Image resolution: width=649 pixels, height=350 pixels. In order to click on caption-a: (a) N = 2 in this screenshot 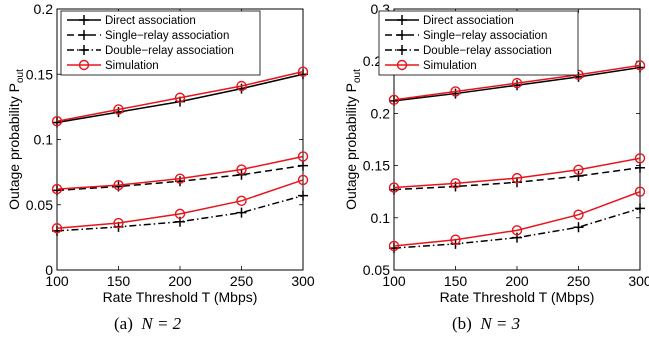, I will do `click(147, 324)`.